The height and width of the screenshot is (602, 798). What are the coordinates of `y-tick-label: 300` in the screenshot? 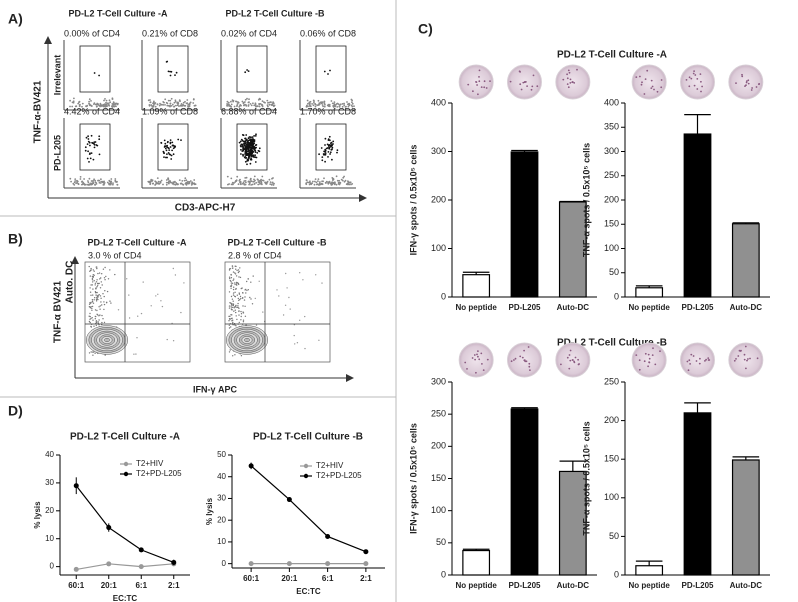 It's located at (611, 151).